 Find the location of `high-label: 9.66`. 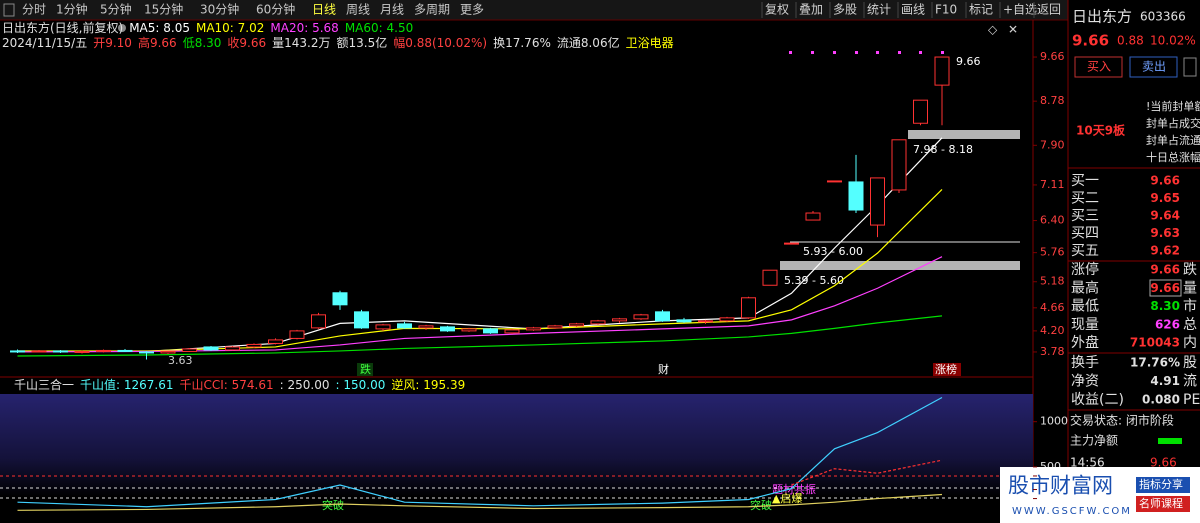

high-label: 9.66 is located at coordinates (968, 61).